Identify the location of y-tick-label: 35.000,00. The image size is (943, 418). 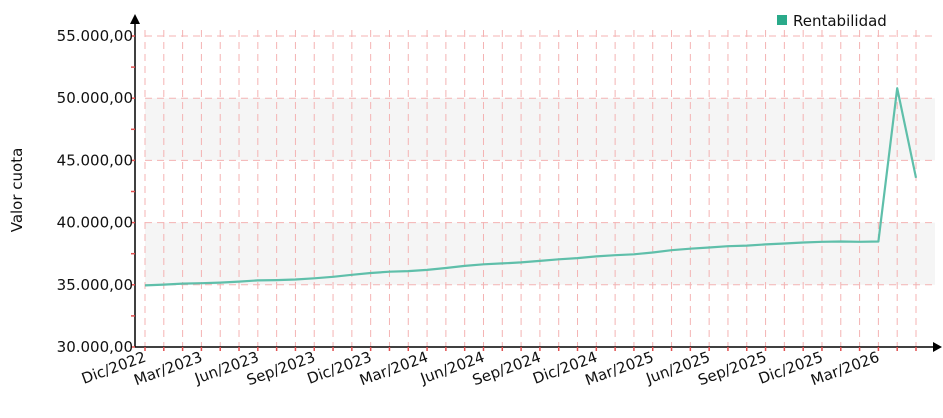
(95, 285).